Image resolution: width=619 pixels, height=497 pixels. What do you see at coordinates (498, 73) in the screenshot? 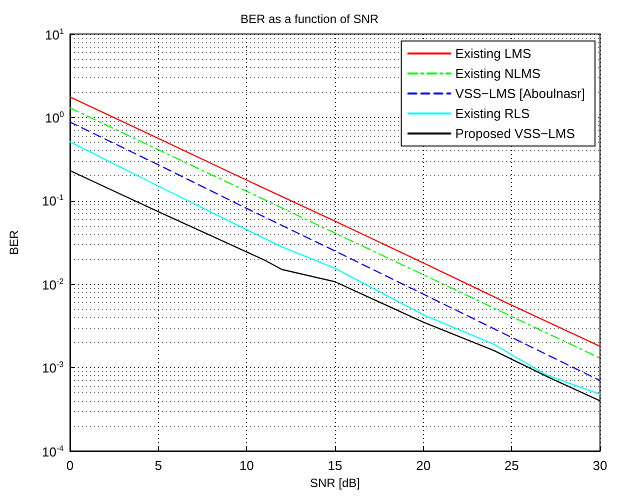
I see `legend-label: Existing NLMS` at bounding box center [498, 73].